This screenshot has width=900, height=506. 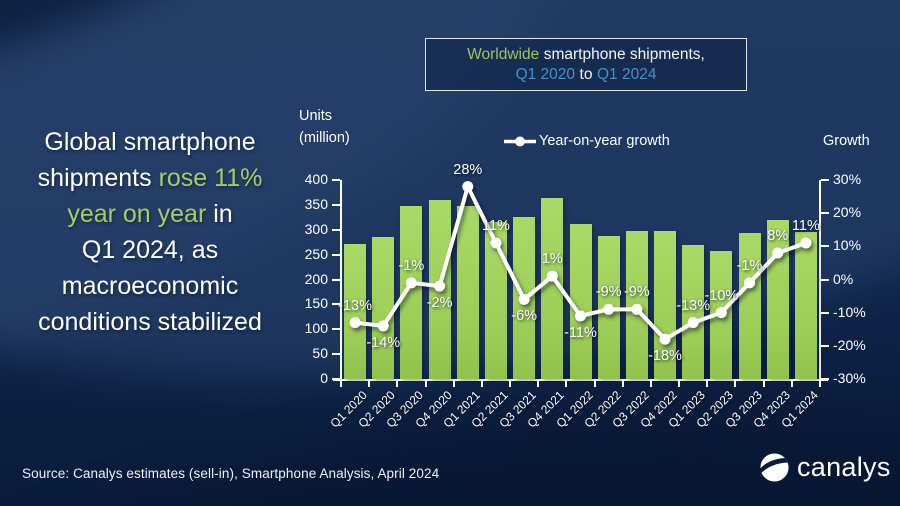 What do you see at coordinates (383, 326) in the screenshot?
I see `data-point-q2-2020` at bounding box center [383, 326].